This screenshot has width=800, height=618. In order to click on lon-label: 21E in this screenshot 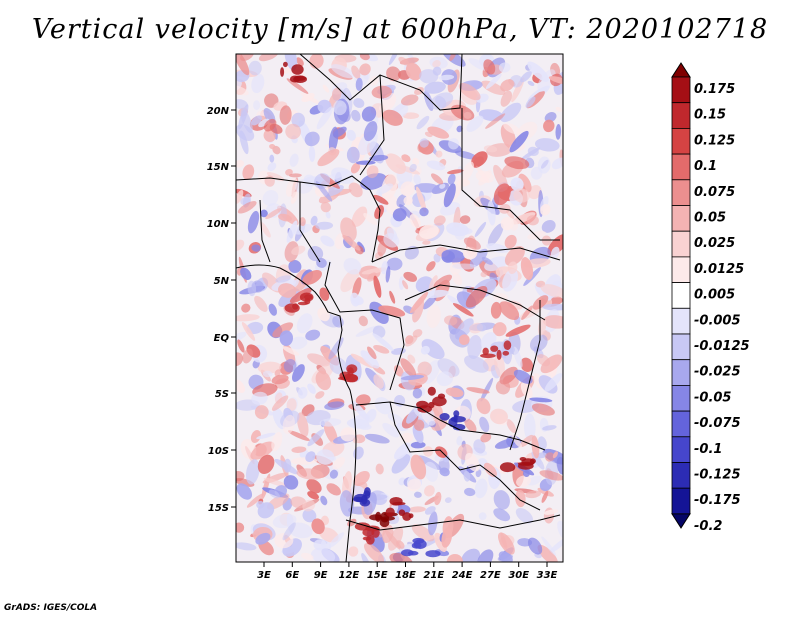, I will do `click(433, 575)`.